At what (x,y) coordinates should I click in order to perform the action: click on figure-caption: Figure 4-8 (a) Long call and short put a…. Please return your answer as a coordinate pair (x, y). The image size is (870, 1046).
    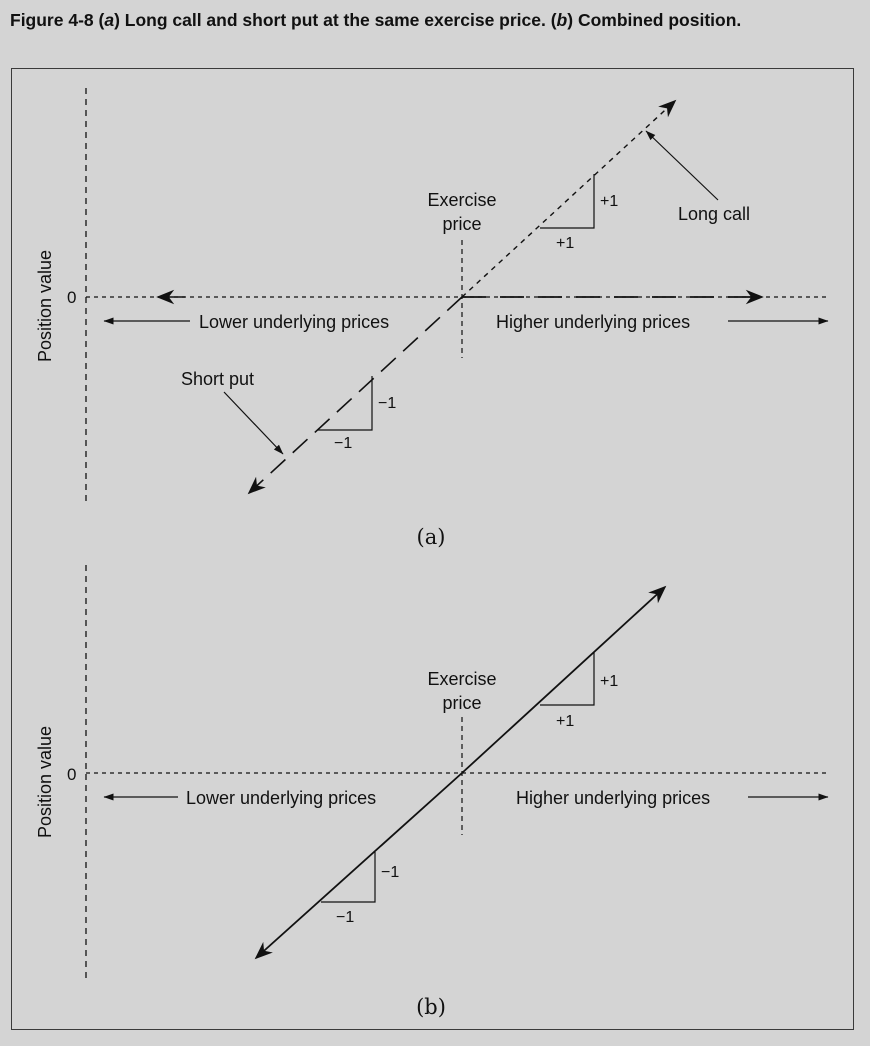
    Looking at the image, I should click on (375, 20).